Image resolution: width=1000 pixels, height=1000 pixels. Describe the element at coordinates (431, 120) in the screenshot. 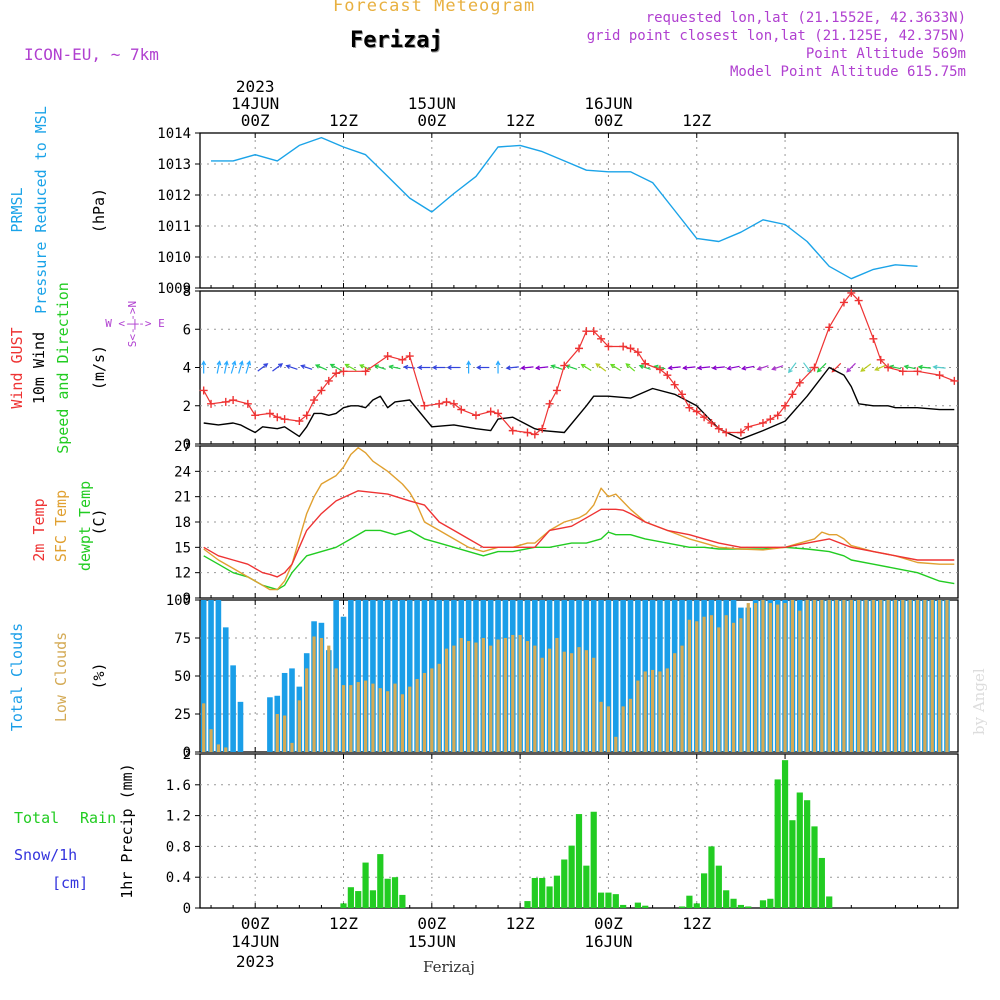

I see `top-time-label: 00Z` at that location.